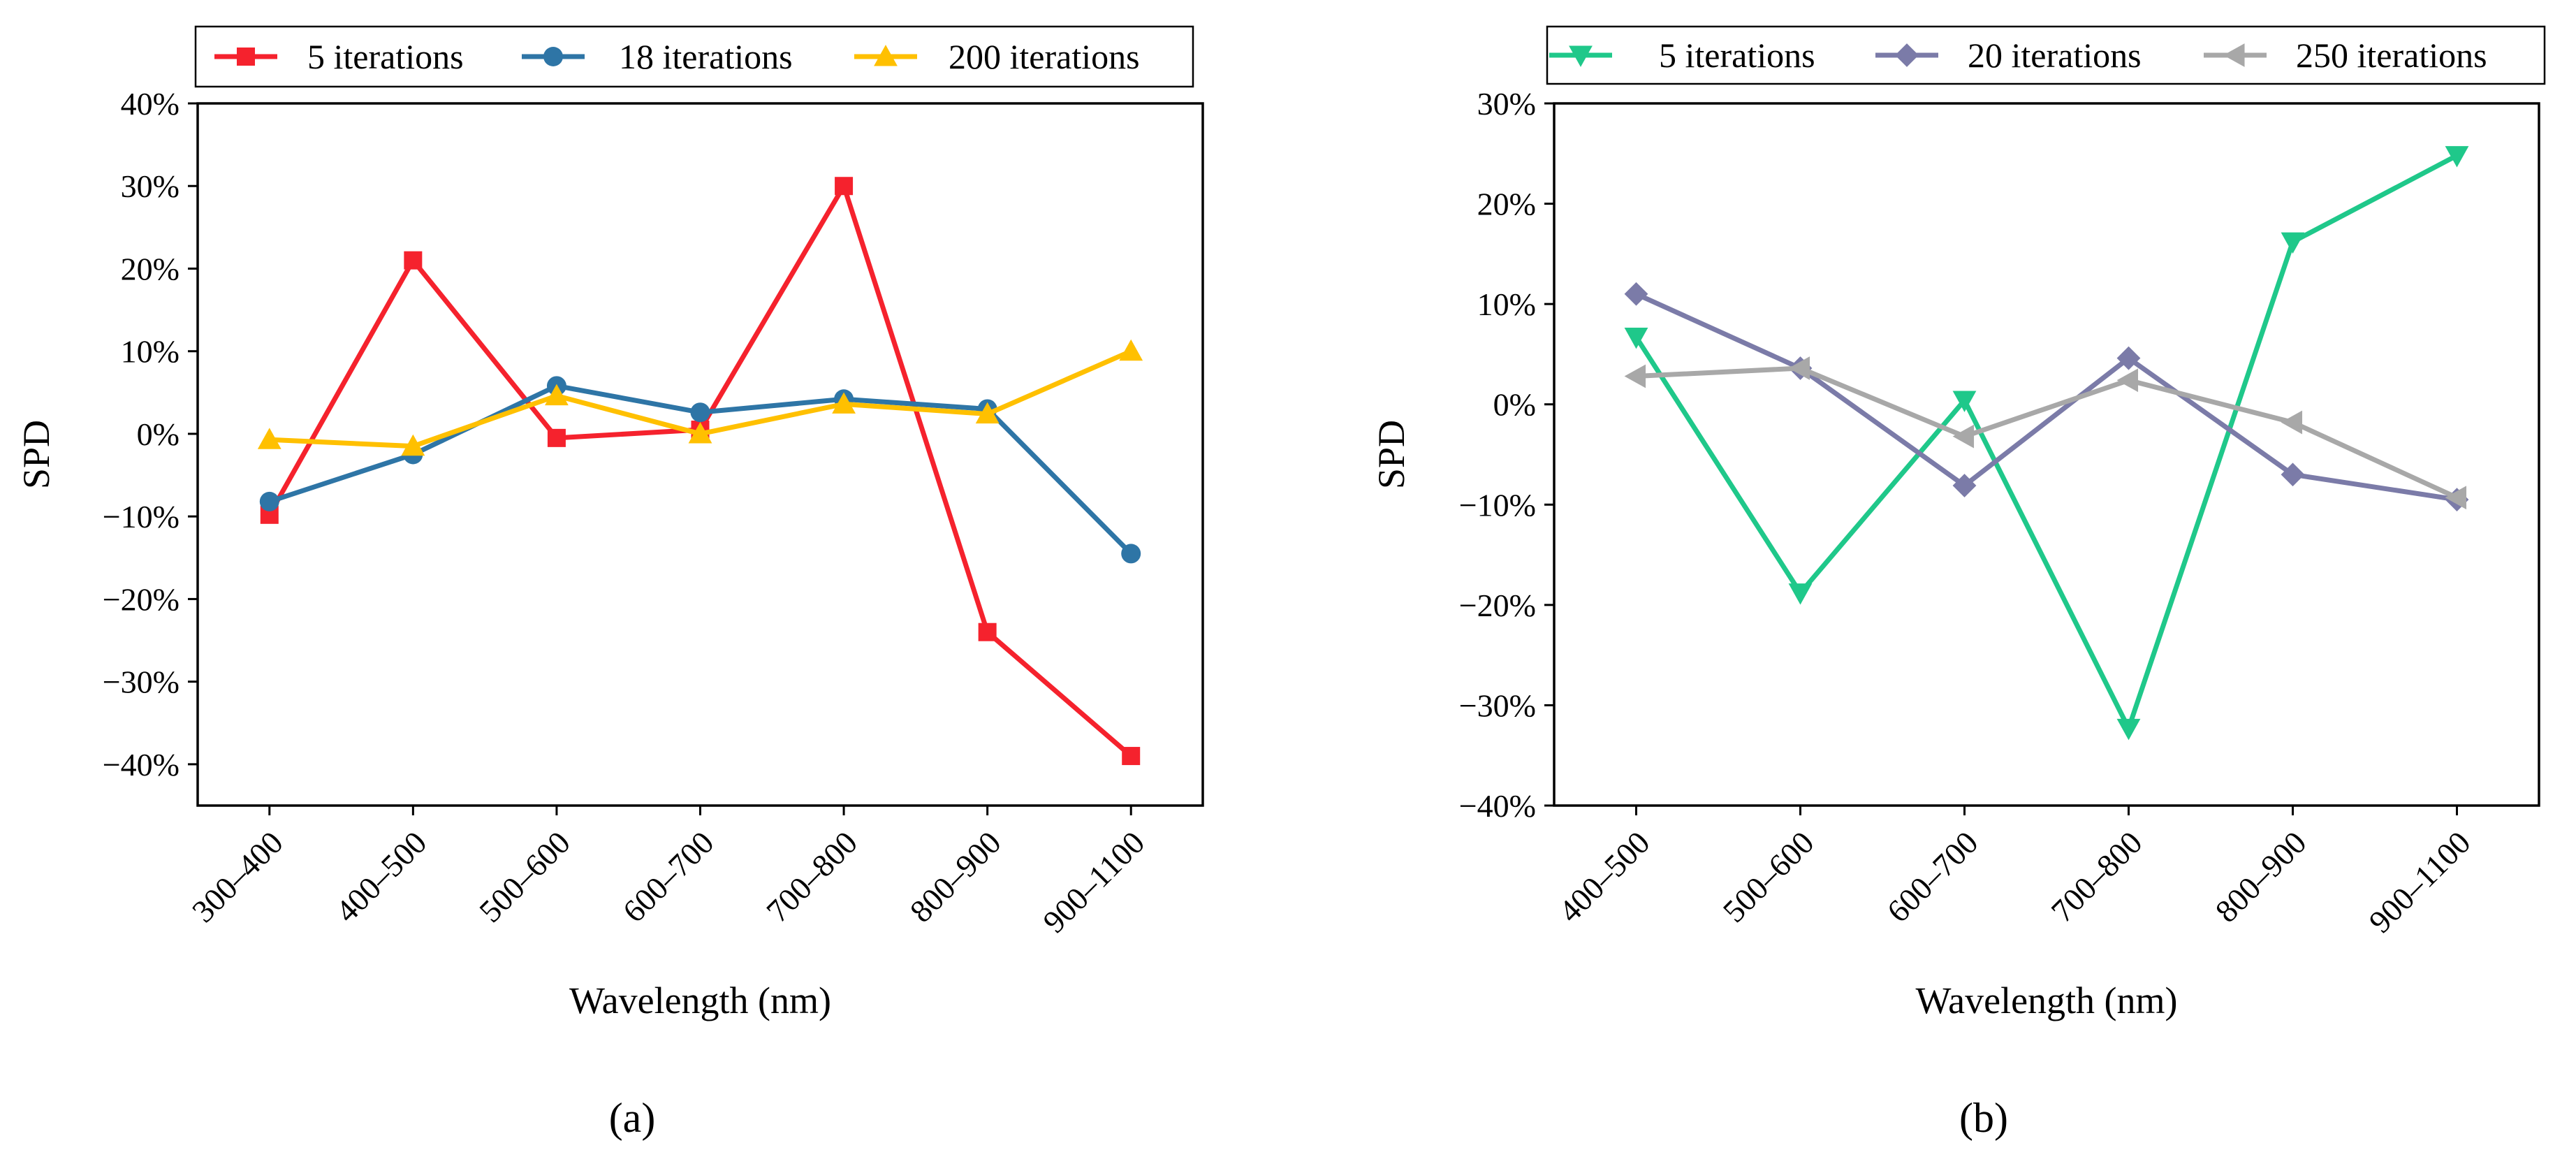 The height and width of the screenshot is (1150, 2576). I want to click on series-200-iterations, so click(700, 398).